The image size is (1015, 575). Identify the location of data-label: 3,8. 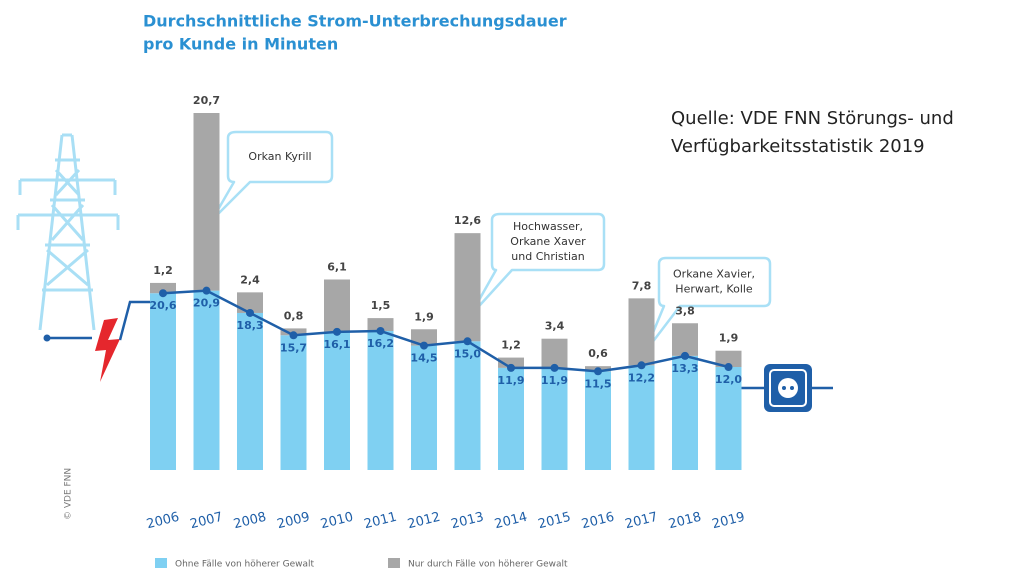
(685, 310).